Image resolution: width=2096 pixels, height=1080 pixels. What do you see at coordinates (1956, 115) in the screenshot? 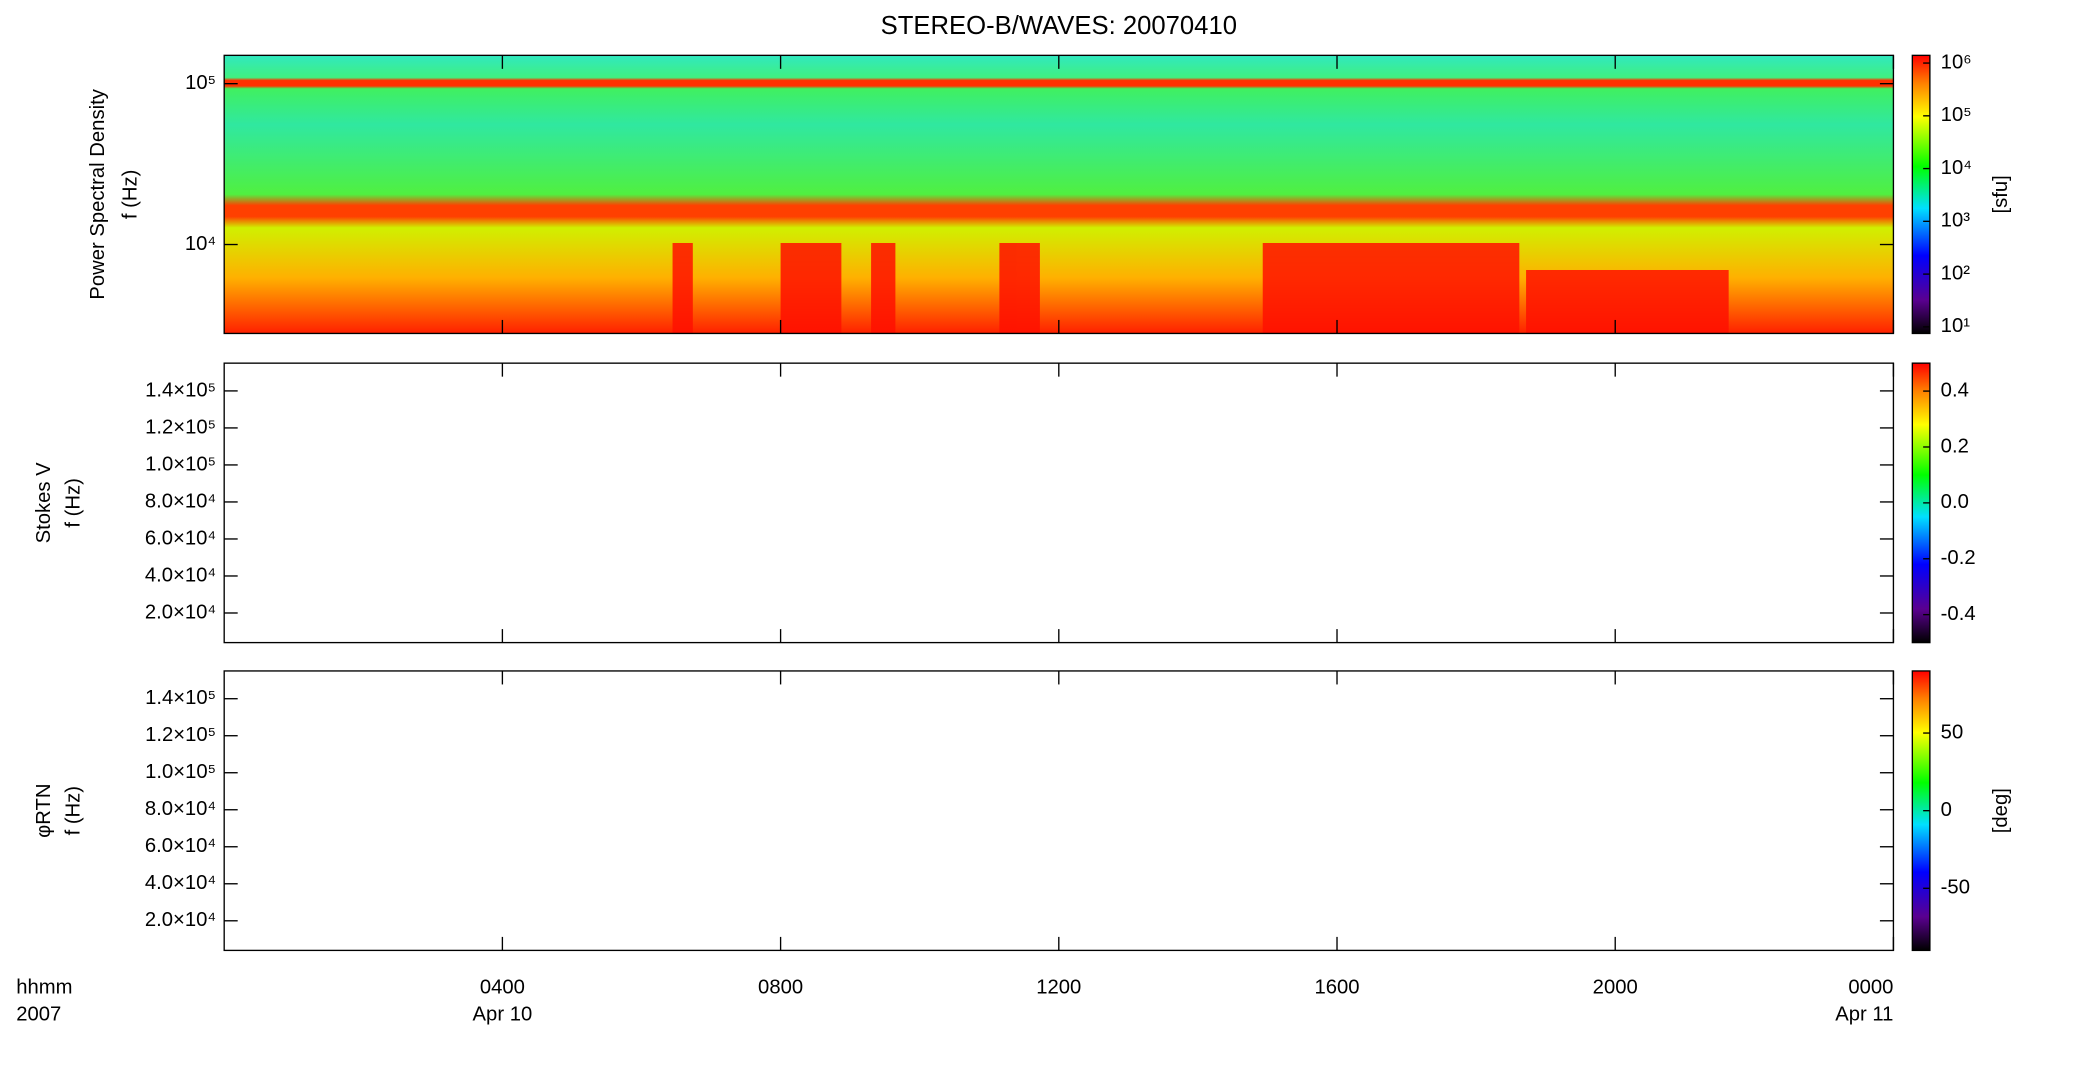
I see `colorbar-tick-label: 10⁵` at bounding box center [1956, 115].